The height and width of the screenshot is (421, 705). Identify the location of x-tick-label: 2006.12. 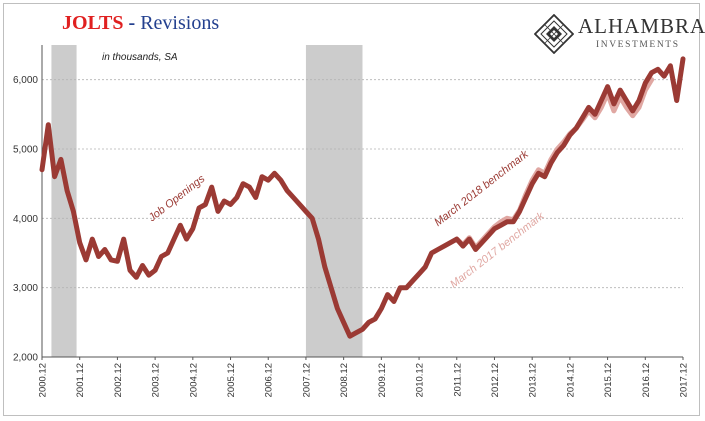
(269, 380).